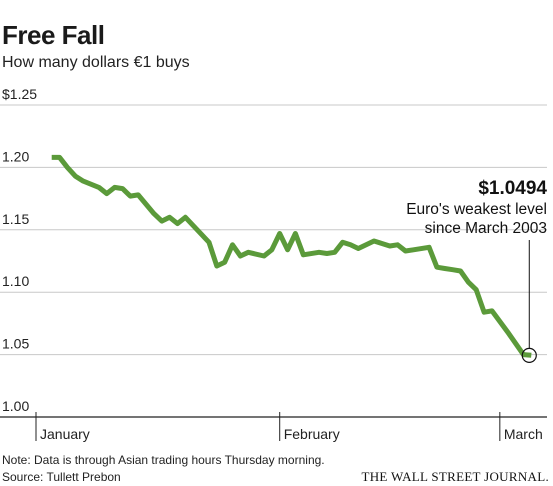 This screenshot has height=486, width=553. I want to click on y-tick-label: 1.05, so click(15, 344).